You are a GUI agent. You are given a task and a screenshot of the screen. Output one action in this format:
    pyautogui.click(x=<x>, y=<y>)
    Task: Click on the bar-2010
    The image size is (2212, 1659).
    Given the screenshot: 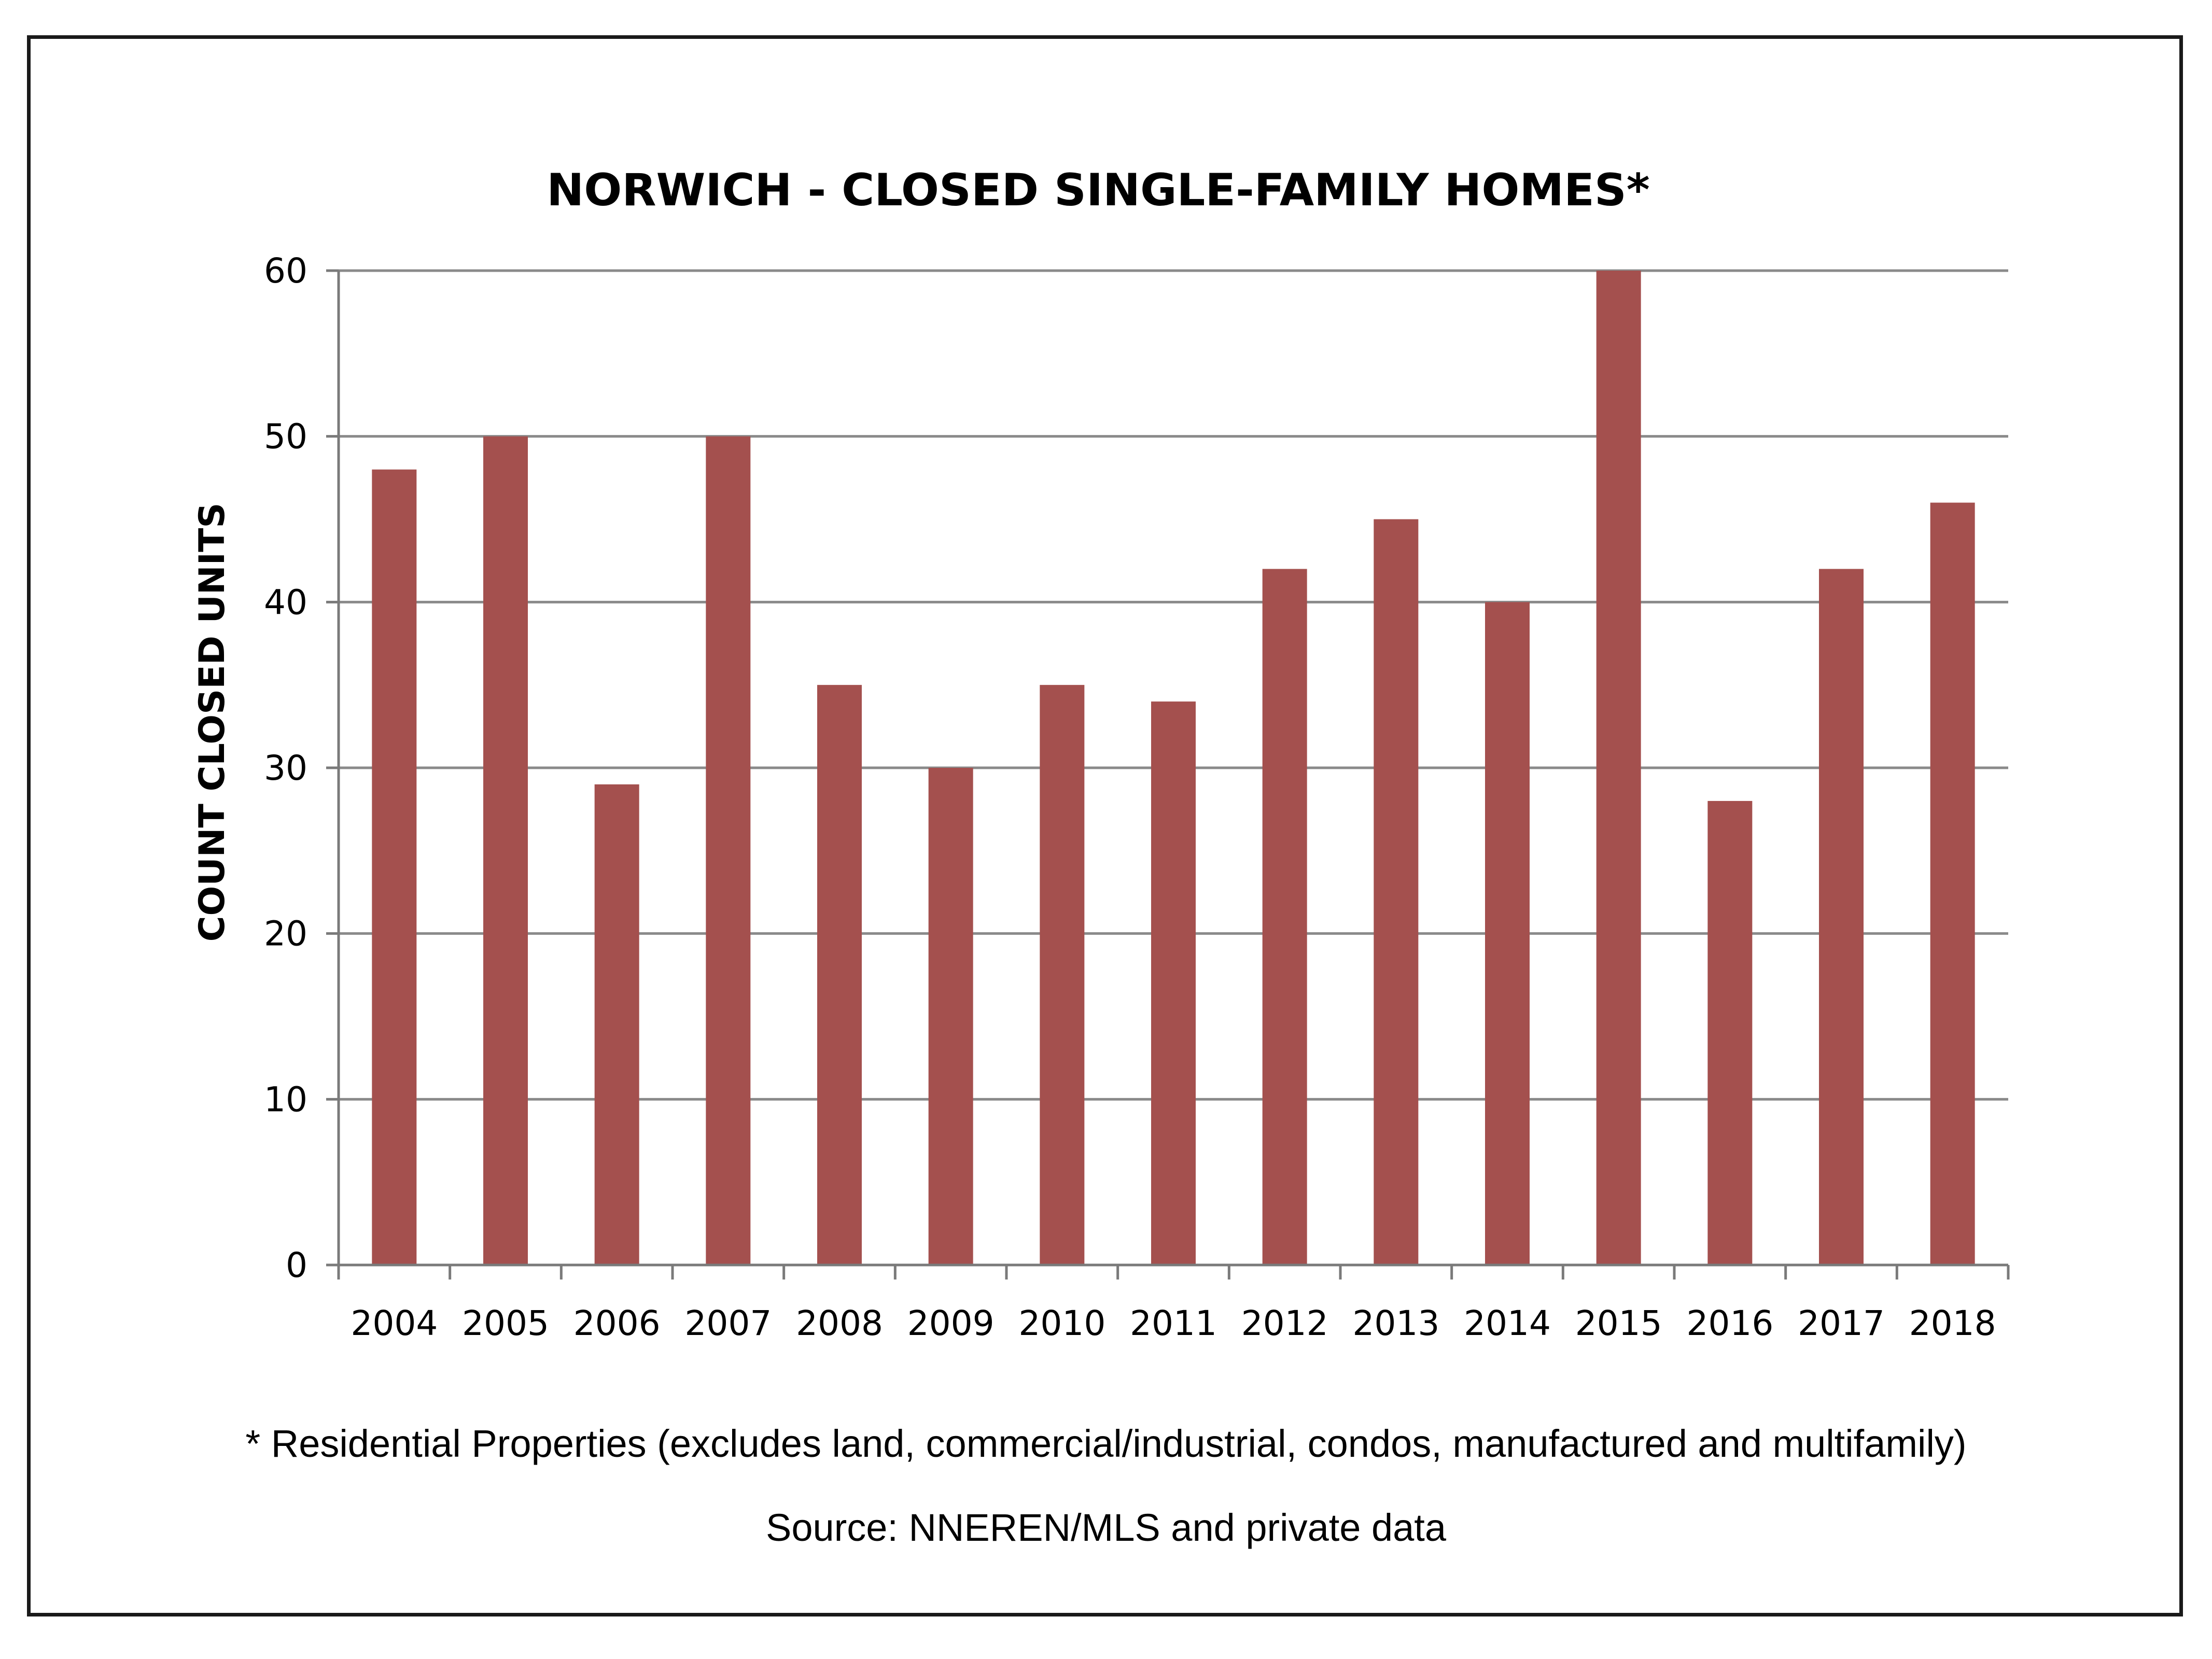 What is the action you would take?
    pyautogui.click(x=1062, y=975)
    